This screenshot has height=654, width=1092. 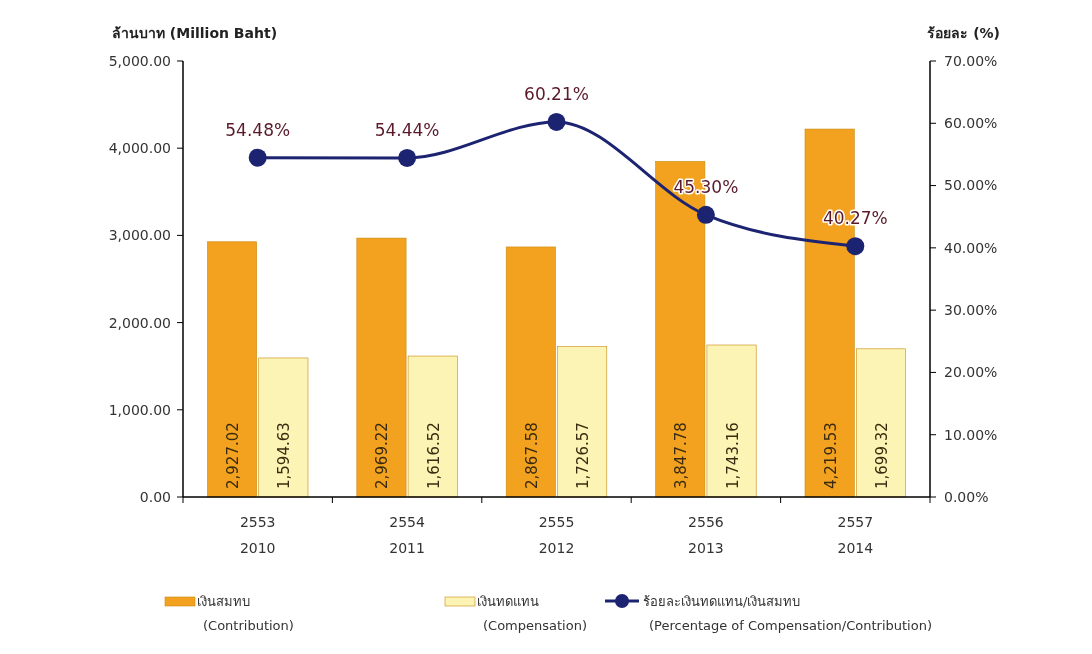 I want to click on x-tick-label: 2553 2010, so click(x=257, y=535).